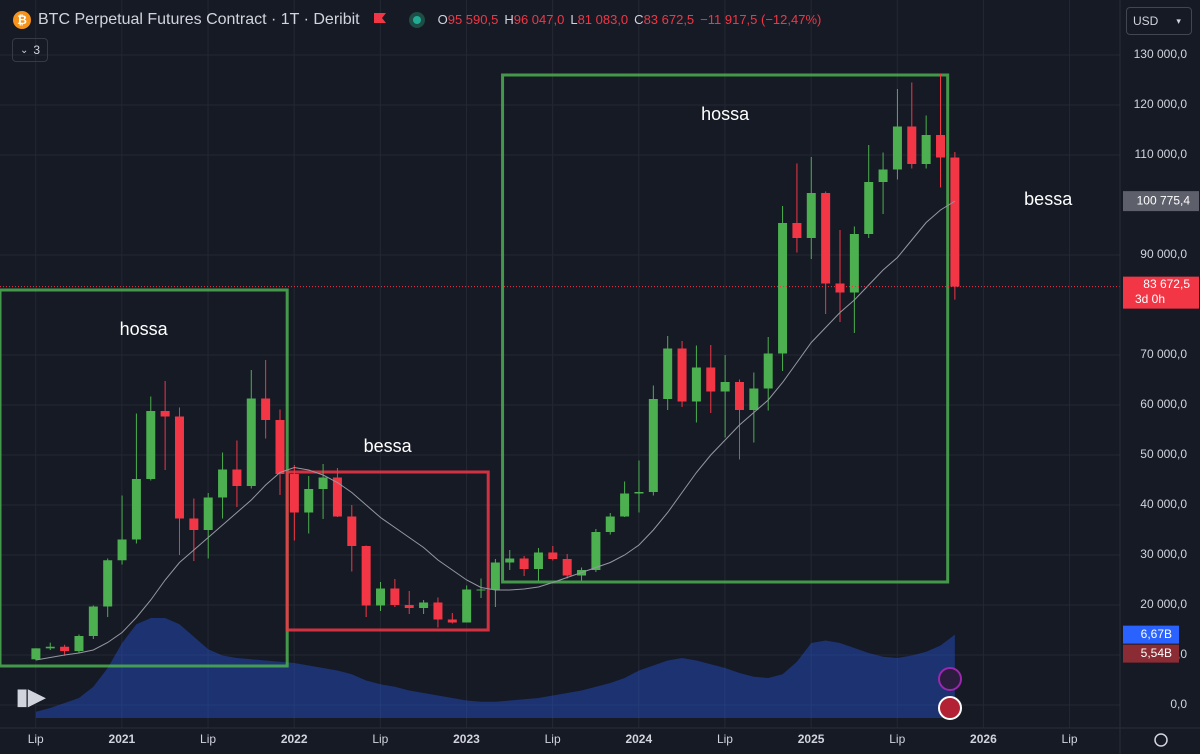 This screenshot has width=1200, height=754. Describe the element at coordinates (495, 668) in the screenshot. I see `volume-area` at that location.